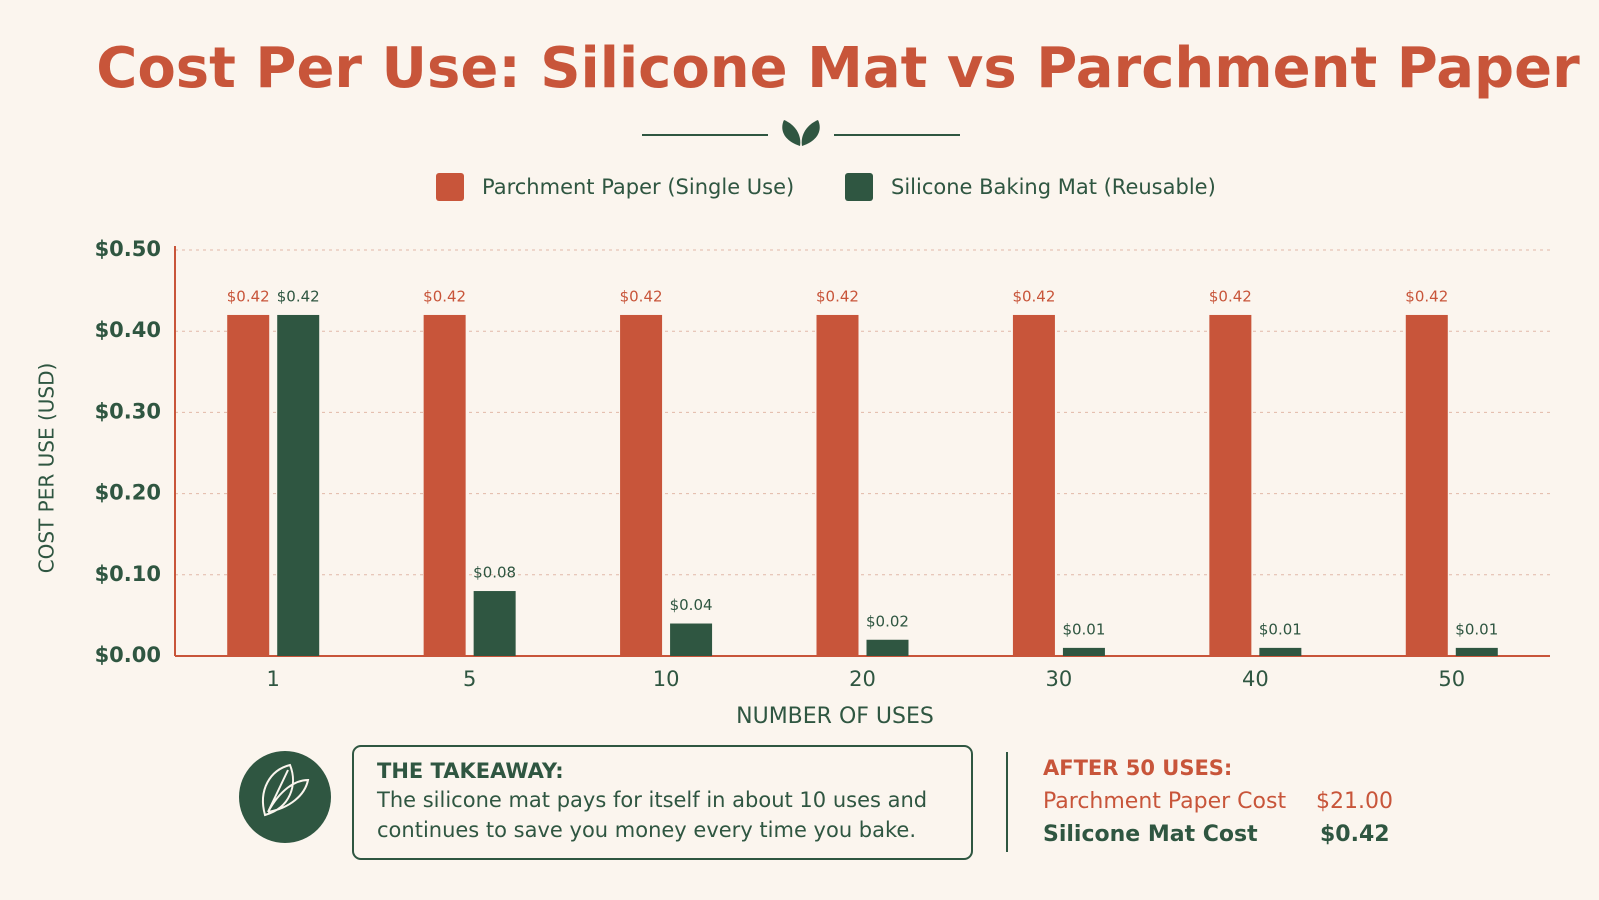 The image size is (1599, 900). What do you see at coordinates (638, 187) in the screenshot?
I see `legend-label: Parchment Paper (Single Use)` at bounding box center [638, 187].